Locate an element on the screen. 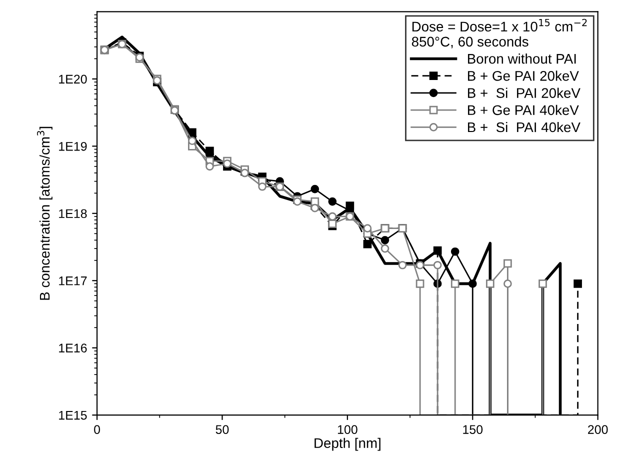 The height and width of the screenshot is (469, 626). legend-label: B + Ge PAI 20keV is located at coordinates (523, 75).